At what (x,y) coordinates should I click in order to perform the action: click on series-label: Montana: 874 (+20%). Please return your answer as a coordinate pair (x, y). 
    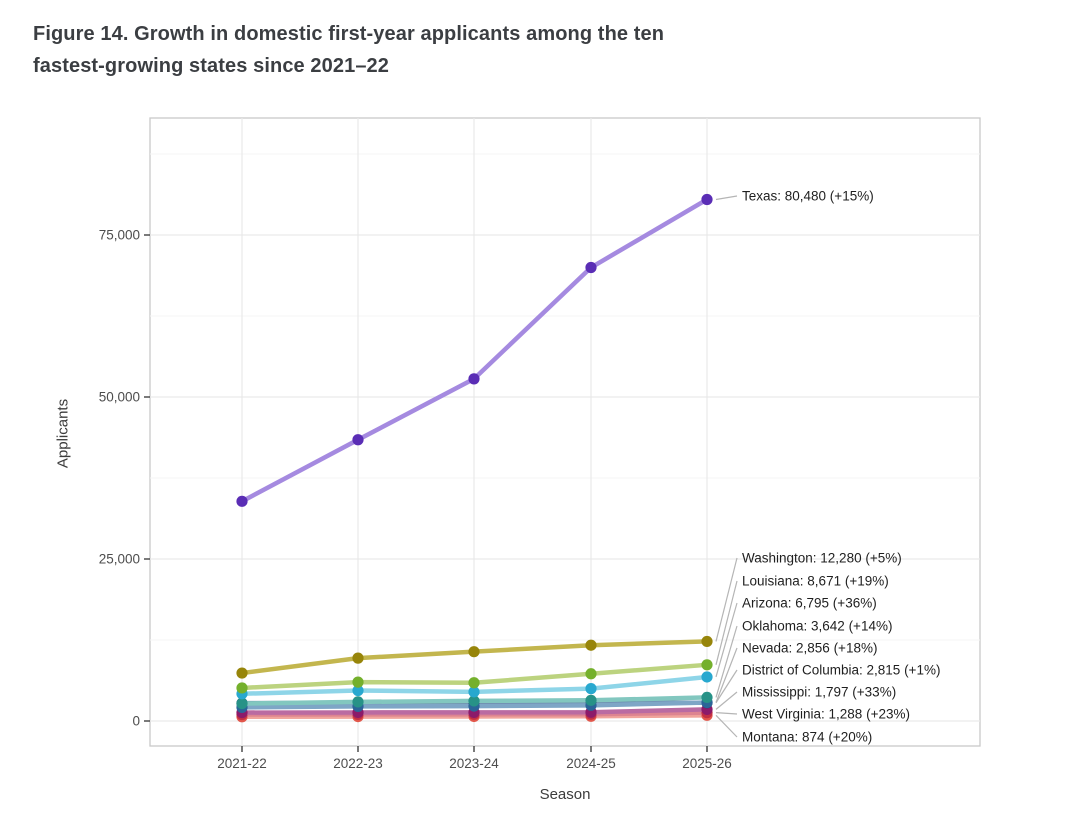
    Looking at the image, I should click on (807, 737).